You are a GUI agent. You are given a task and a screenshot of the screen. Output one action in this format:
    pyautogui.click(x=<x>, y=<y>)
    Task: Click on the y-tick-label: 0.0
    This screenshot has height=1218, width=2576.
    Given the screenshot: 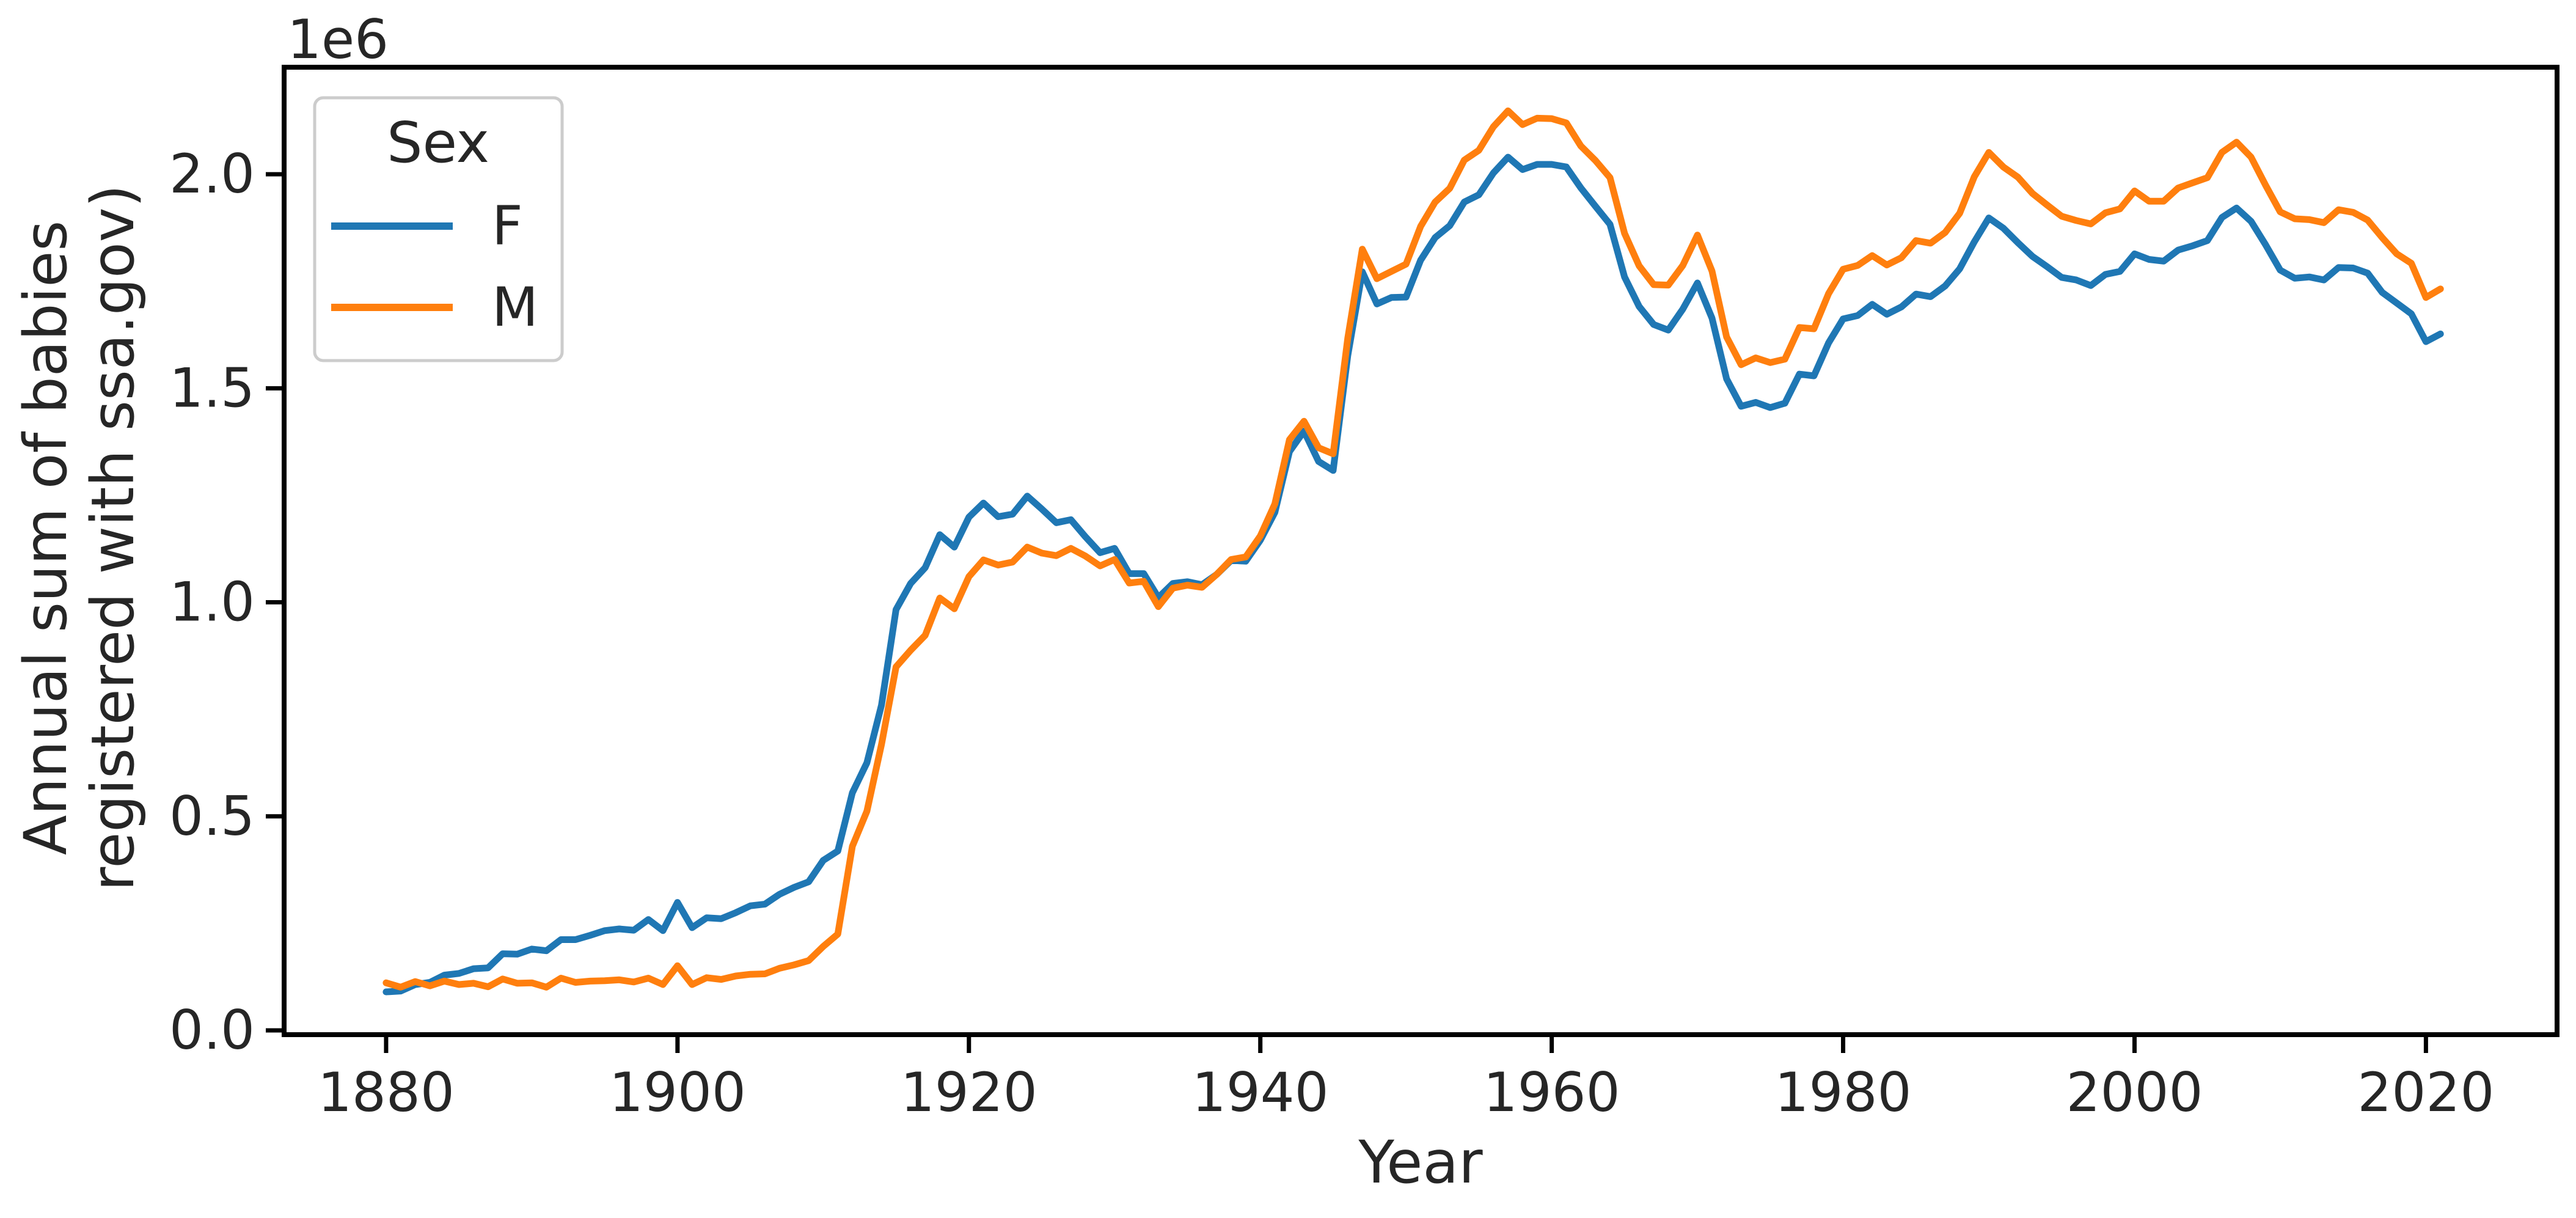 What is the action you would take?
    pyautogui.click(x=212, y=1030)
    